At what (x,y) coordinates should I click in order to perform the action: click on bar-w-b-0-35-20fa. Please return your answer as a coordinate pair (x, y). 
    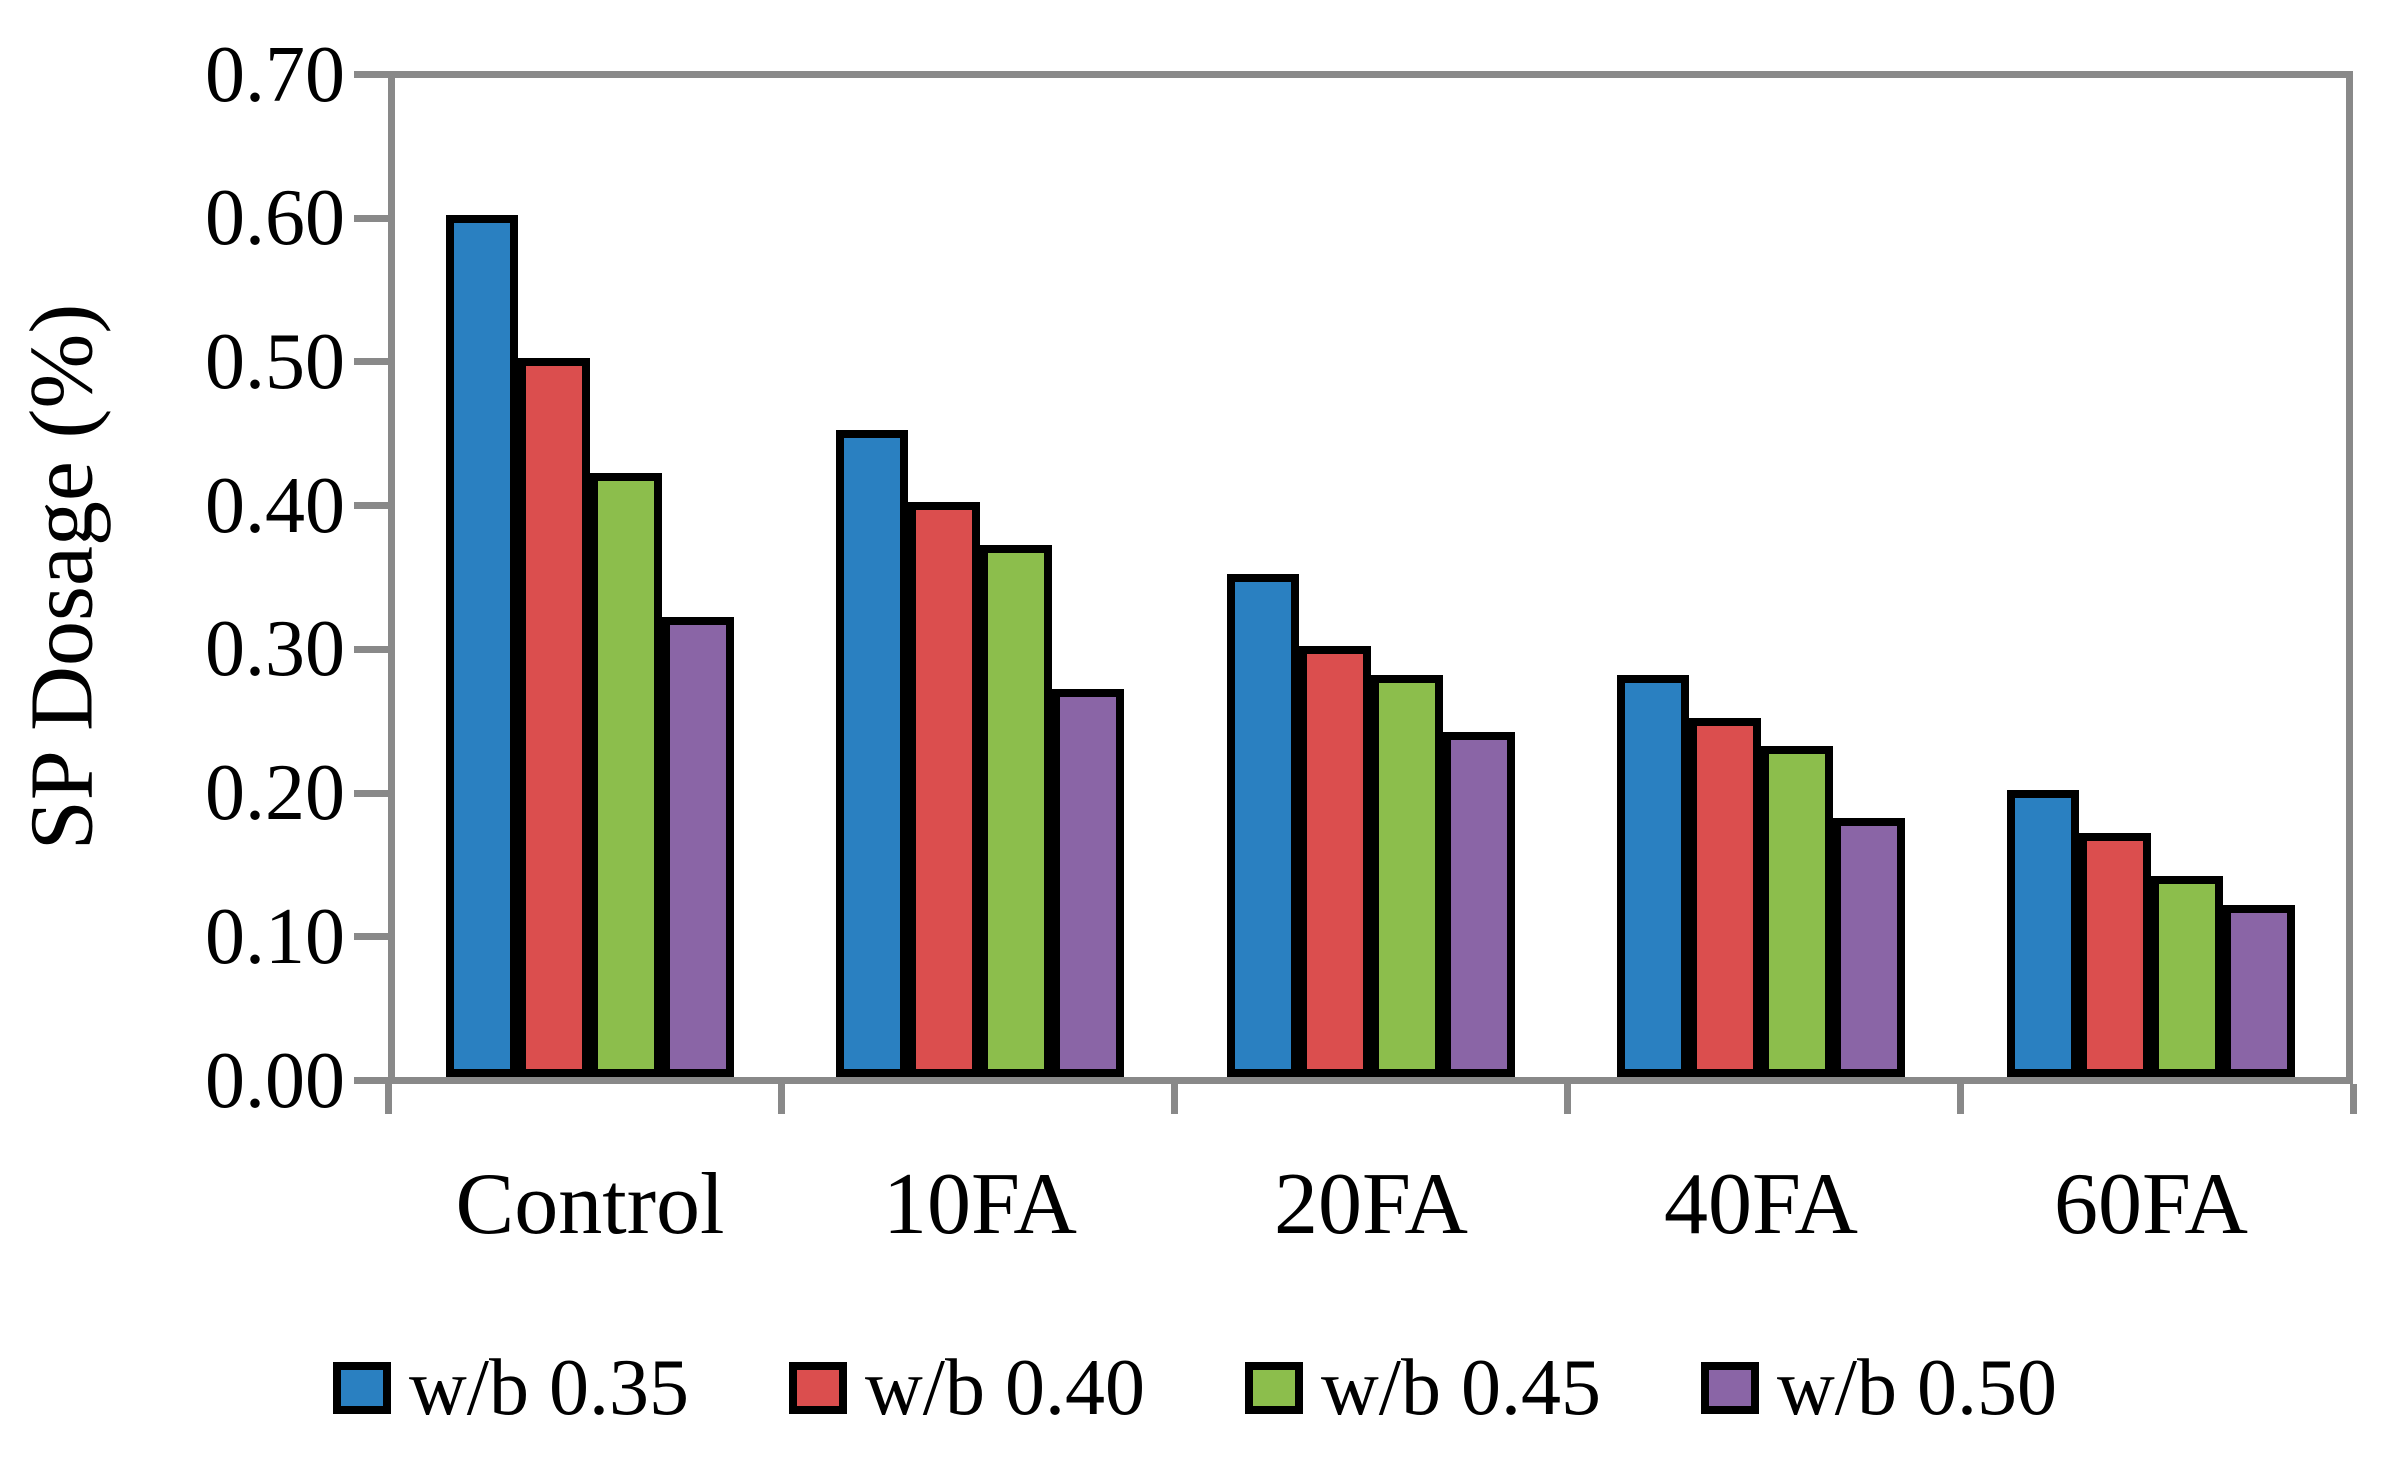
    Looking at the image, I should click on (1263, 825).